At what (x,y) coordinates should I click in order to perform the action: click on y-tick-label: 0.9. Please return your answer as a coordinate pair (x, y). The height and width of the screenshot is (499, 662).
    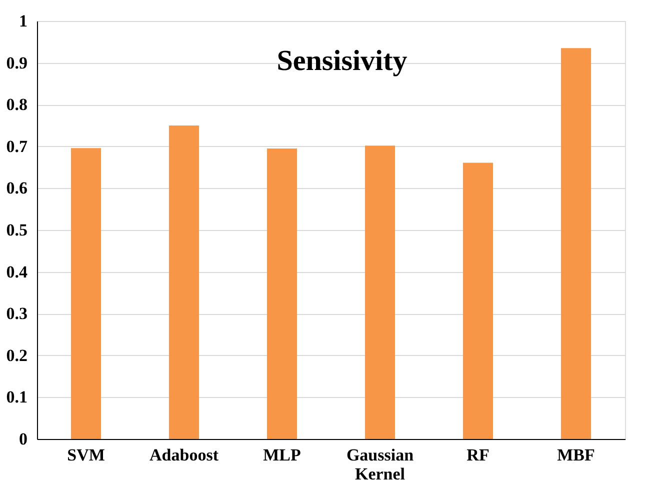
    Looking at the image, I should click on (17, 62).